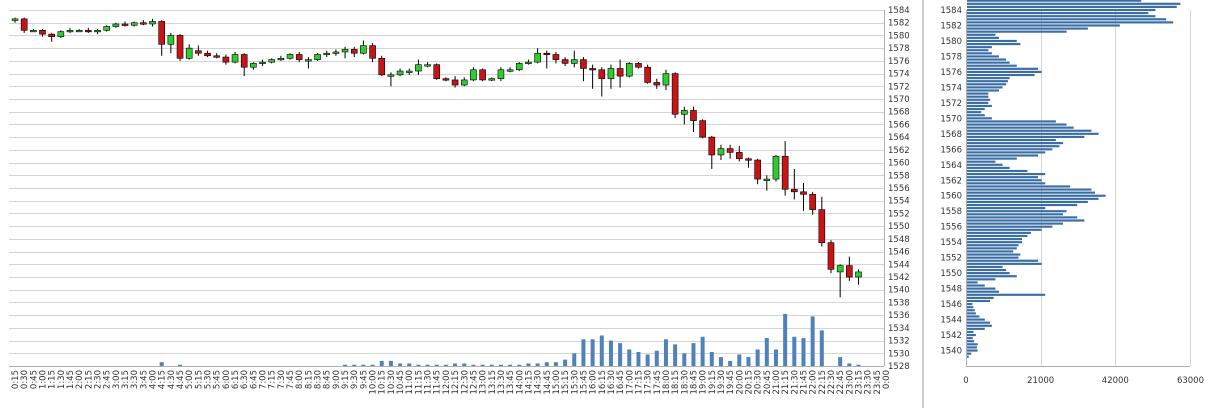  Describe the element at coordinates (502, 382) in the screenshot. I see `x-tick-label: 13:30` at that location.